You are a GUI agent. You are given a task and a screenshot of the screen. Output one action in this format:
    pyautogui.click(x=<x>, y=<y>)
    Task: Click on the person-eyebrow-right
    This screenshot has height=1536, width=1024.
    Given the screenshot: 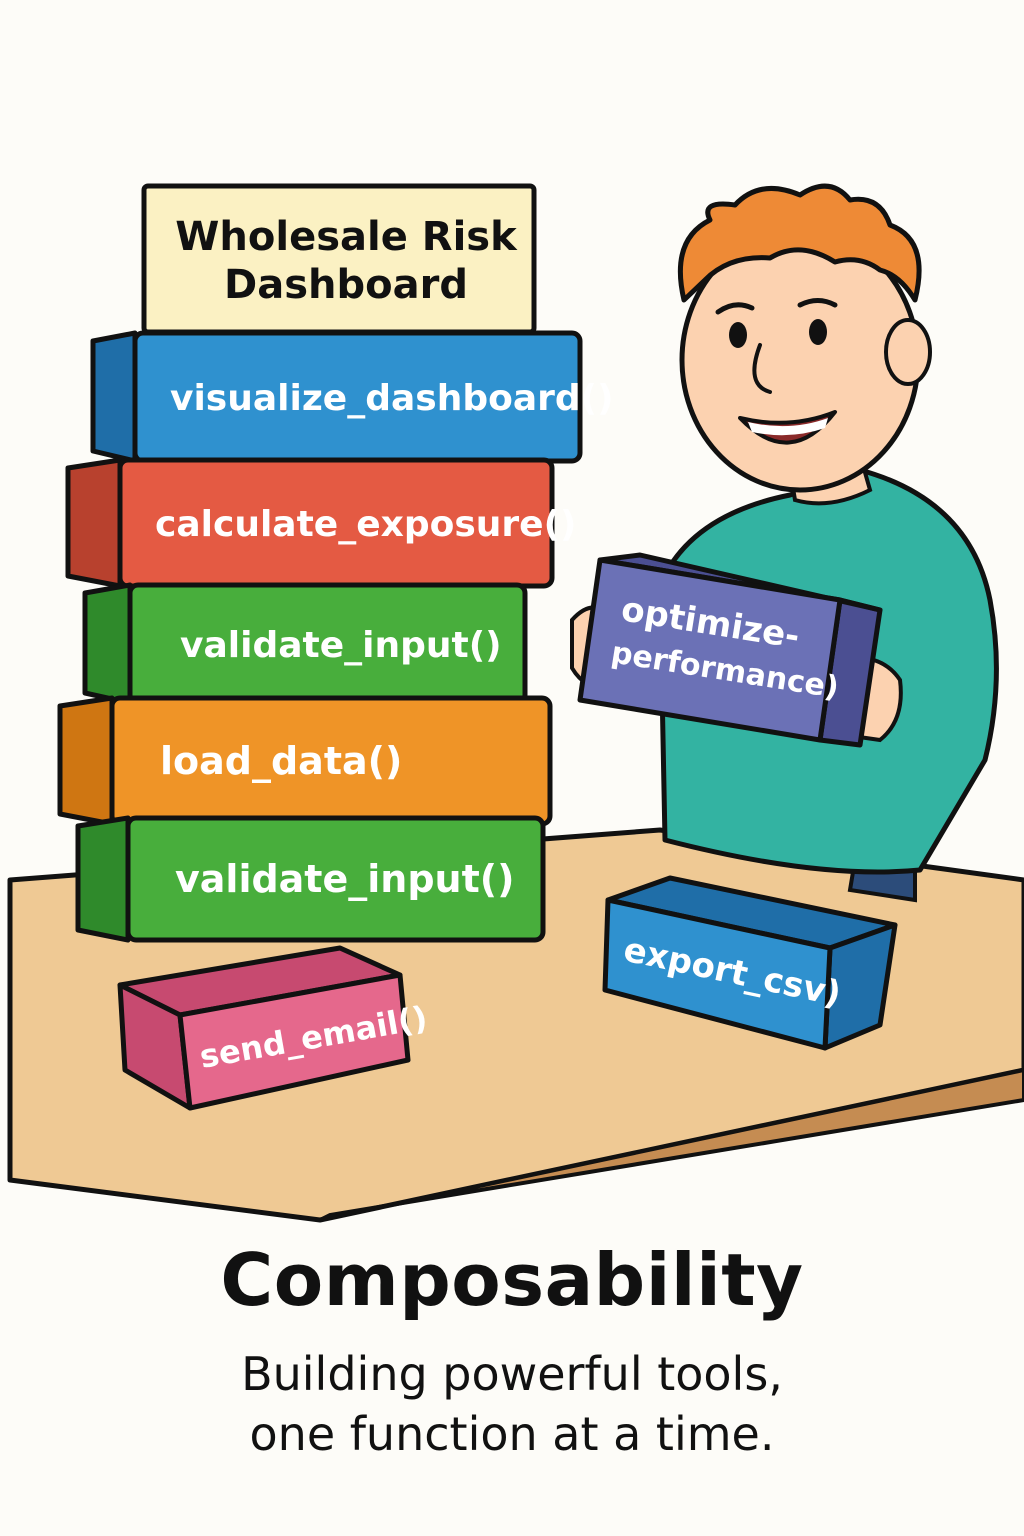 What is the action you would take?
    pyautogui.click(x=817, y=303)
    